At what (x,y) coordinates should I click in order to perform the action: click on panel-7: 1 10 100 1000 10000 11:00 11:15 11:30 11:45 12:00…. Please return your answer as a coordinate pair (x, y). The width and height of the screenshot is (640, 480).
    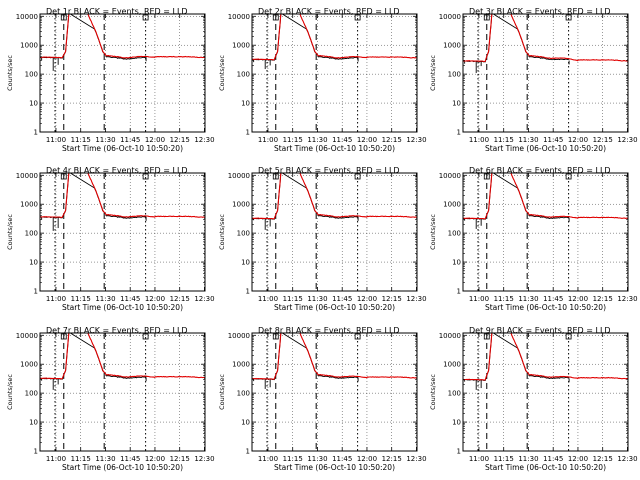
    Looking at the image, I should click on (110, 399).